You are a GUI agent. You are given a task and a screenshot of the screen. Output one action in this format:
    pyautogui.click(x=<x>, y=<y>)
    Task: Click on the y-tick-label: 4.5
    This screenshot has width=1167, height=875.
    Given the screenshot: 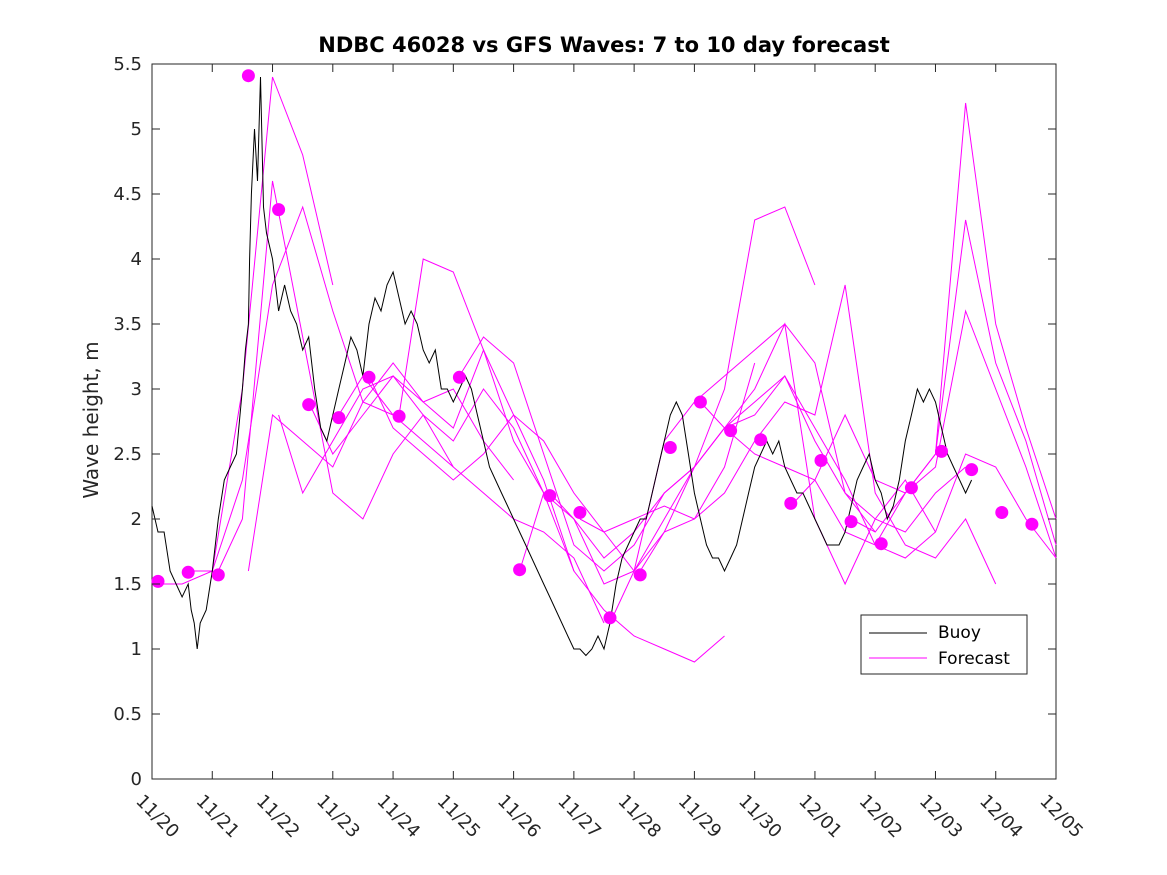 What is the action you would take?
    pyautogui.click(x=127, y=194)
    